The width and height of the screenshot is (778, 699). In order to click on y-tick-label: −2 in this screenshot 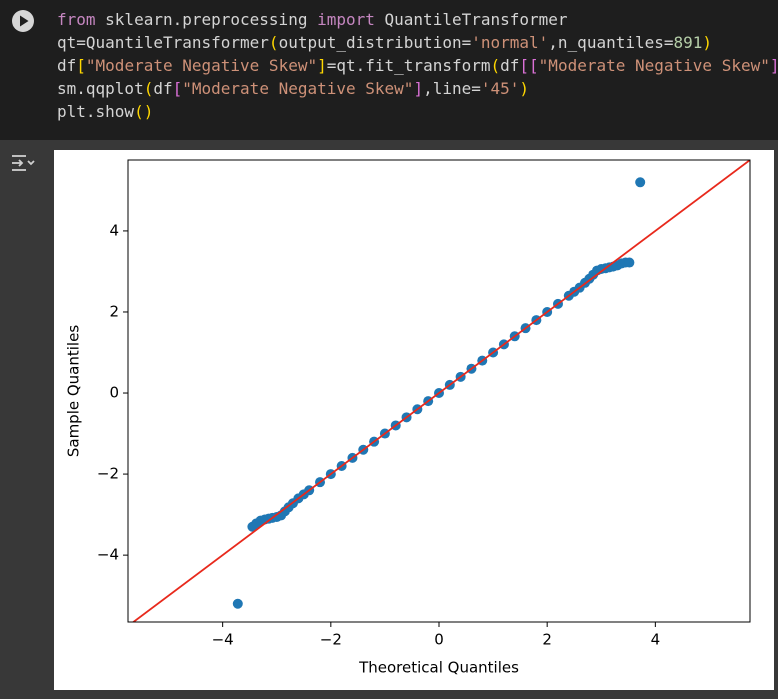, I will do `click(108, 474)`.